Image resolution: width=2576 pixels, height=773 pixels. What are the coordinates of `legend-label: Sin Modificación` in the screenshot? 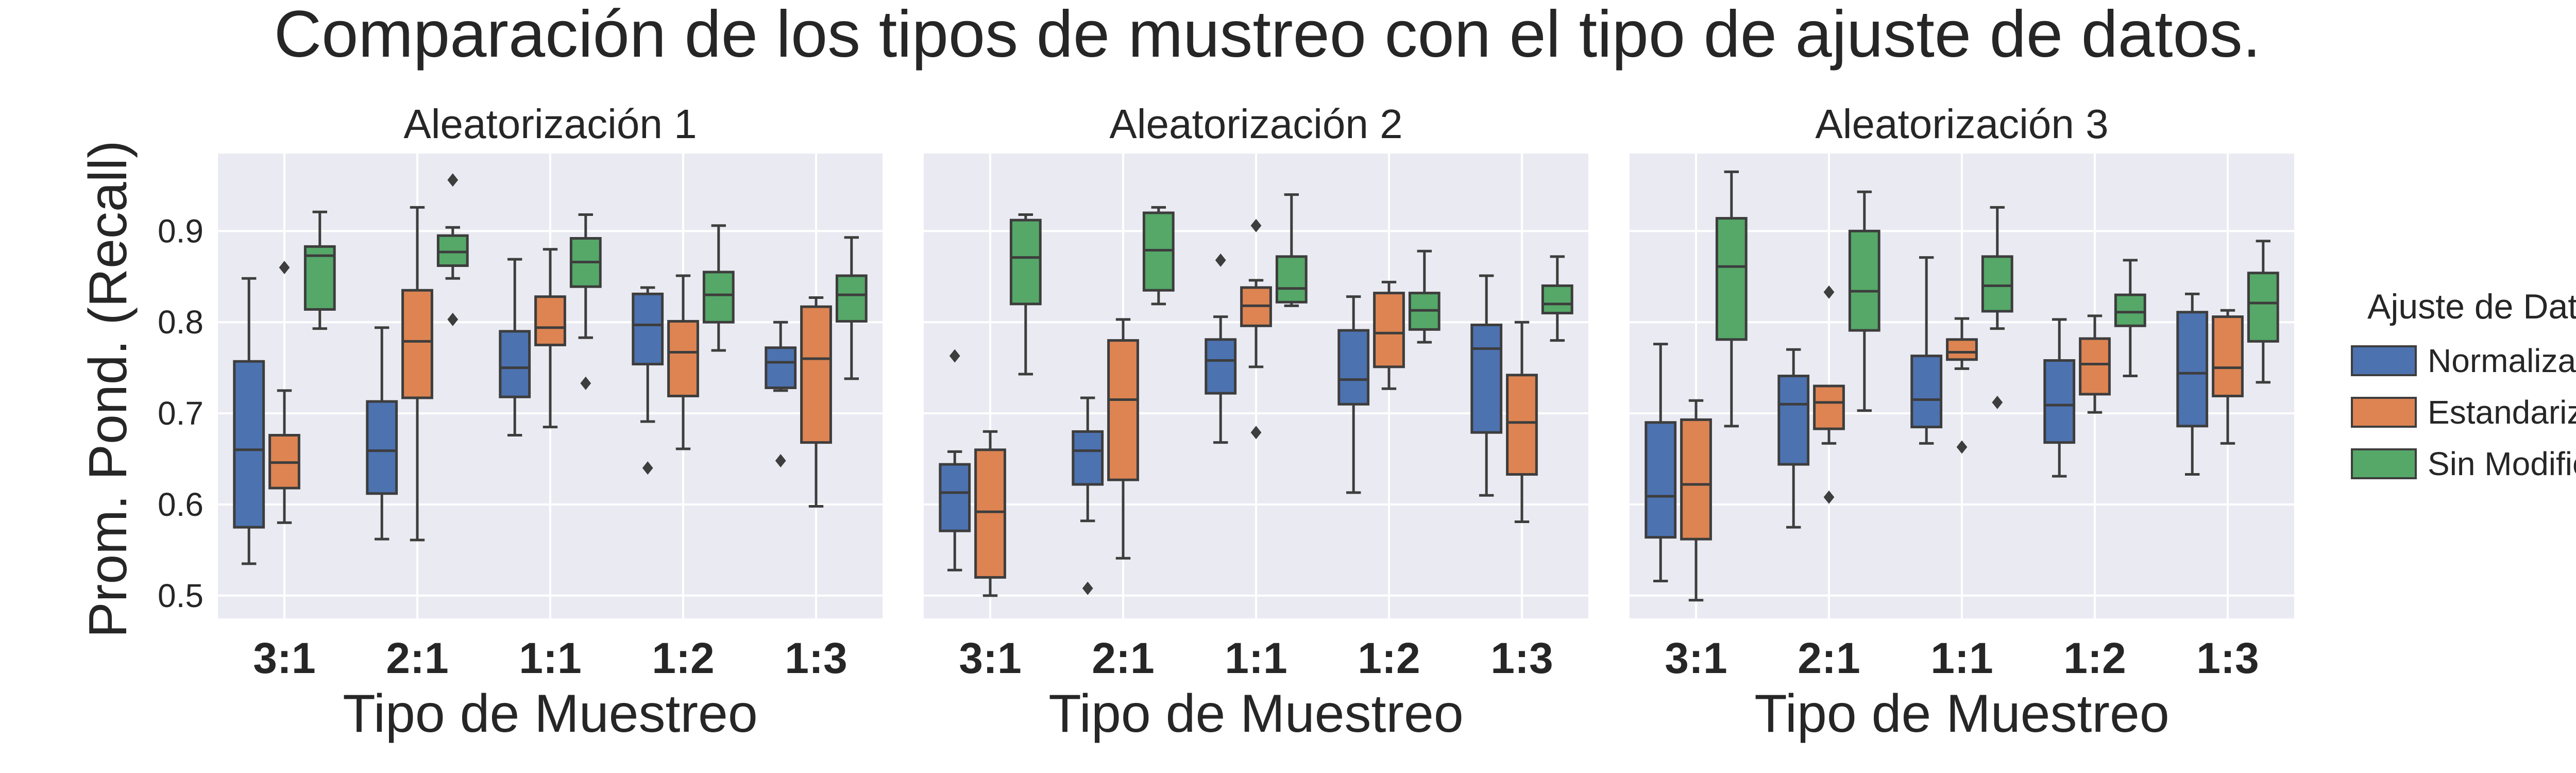 It's located at (2502, 463).